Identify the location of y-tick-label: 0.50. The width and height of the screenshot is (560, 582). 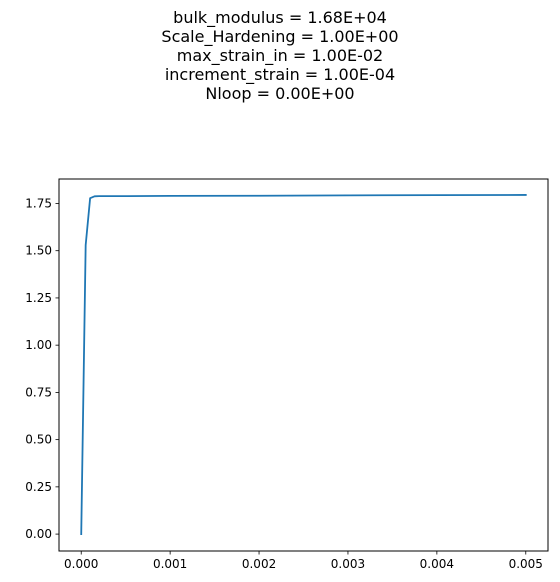
(38, 440).